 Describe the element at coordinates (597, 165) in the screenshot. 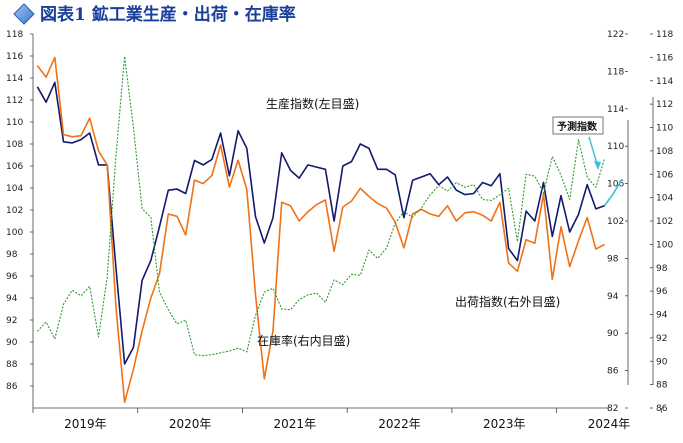

I see `forecast-arrowhead` at that location.